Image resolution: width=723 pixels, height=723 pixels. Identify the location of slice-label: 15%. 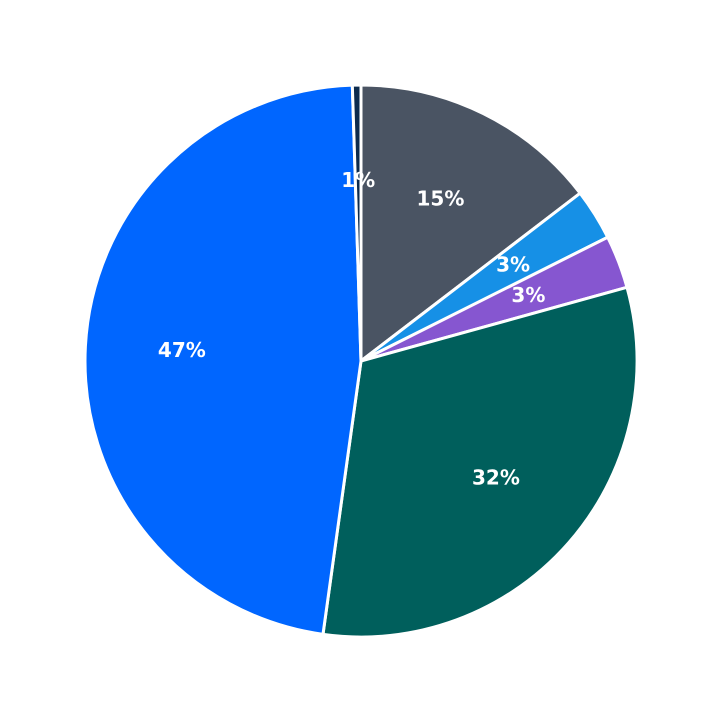
(440, 199).